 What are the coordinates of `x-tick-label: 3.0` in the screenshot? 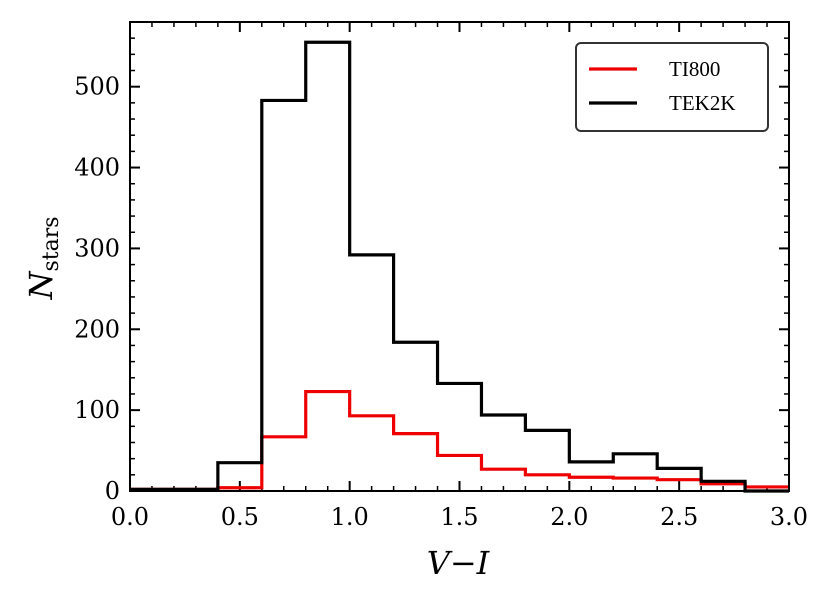 It's located at (789, 517).